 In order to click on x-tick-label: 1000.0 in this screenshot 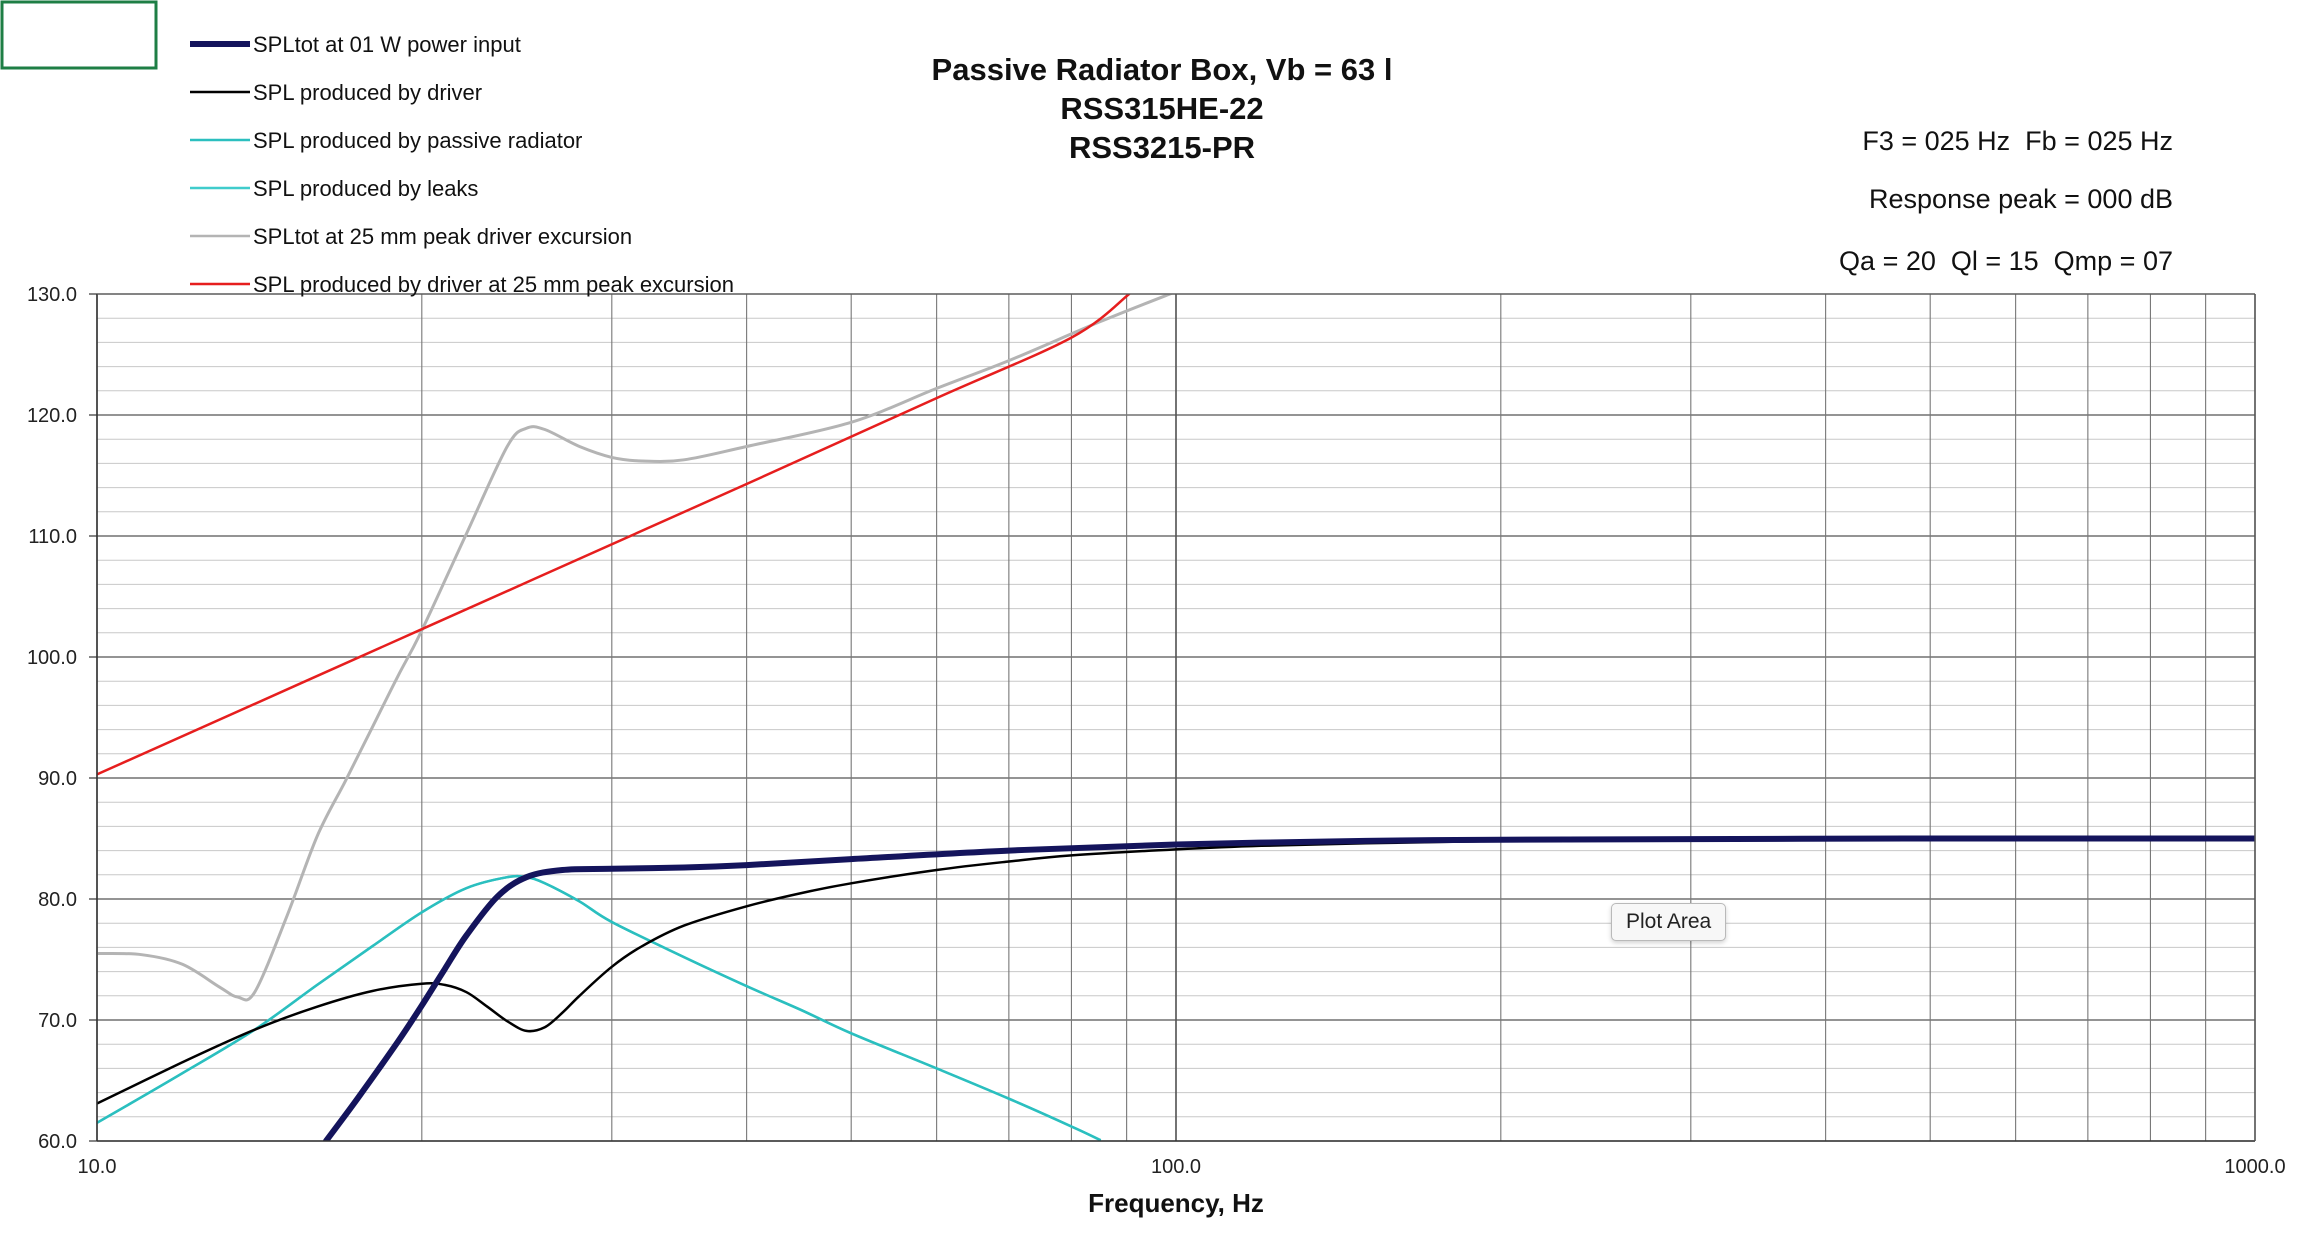, I will do `click(2254, 1167)`.